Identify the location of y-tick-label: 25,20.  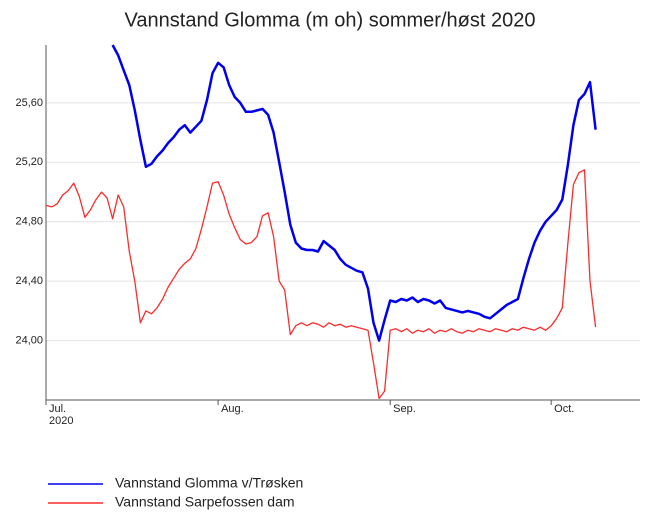
(29, 162).